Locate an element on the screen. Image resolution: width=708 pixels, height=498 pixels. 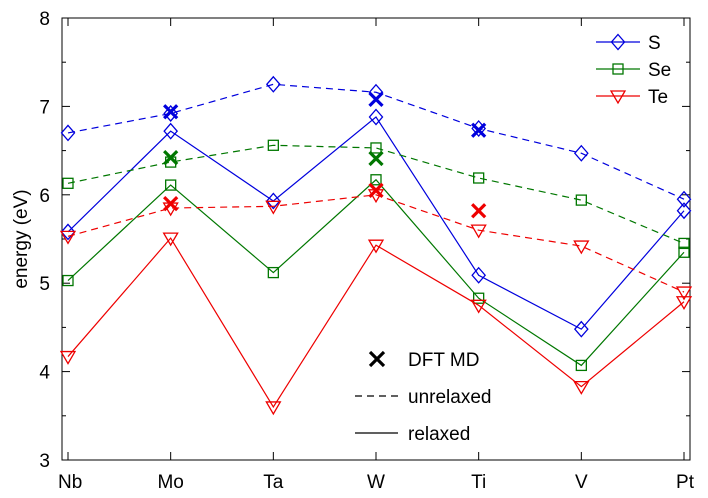
y-tick-label: 5 is located at coordinates (44, 284).